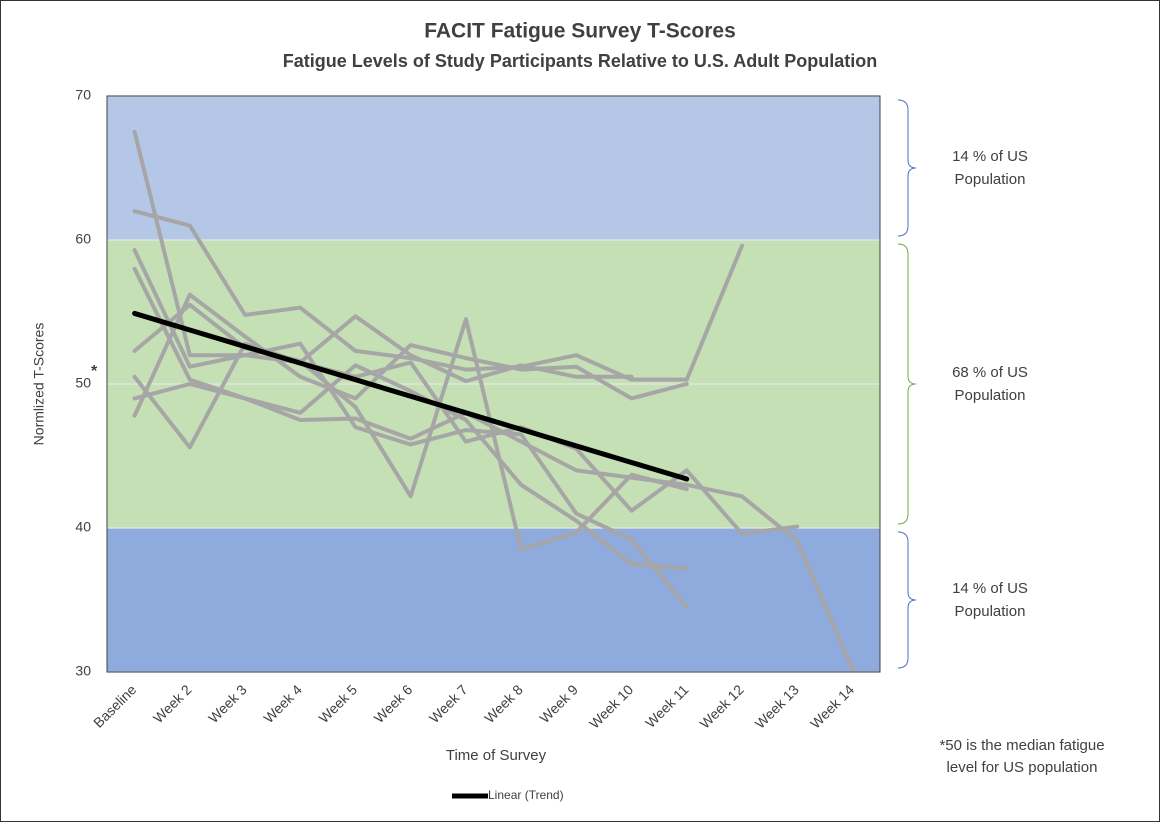 This screenshot has height=822, width=1160. What do you see at coordinates (1021, 745) in the screenshot?
I see `footnote: *50 is the median fatigue` at bounding box center [1021, 745].